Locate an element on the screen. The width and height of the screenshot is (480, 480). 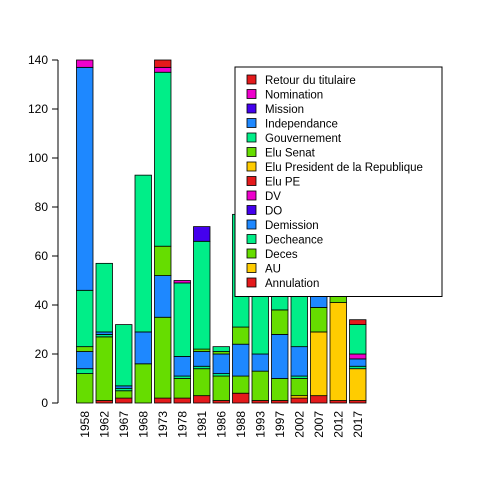
bar-2017 is located at coordinates (358, 361).